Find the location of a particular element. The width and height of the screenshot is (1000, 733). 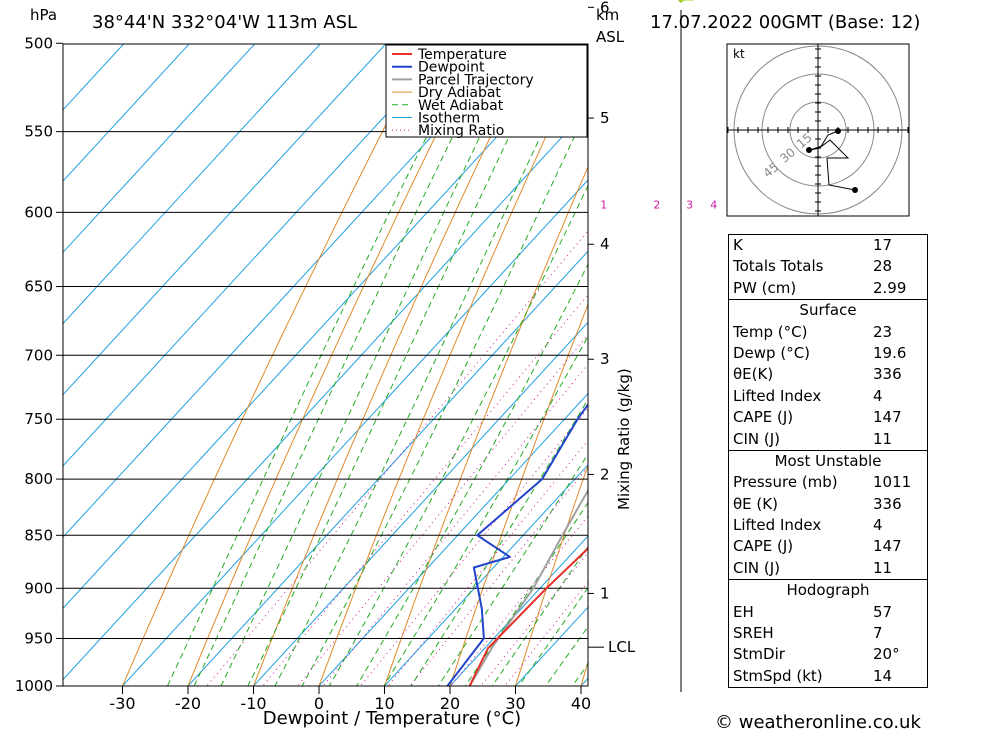

mixing-ratio-label: 4 is located at coordinates (713, 204).